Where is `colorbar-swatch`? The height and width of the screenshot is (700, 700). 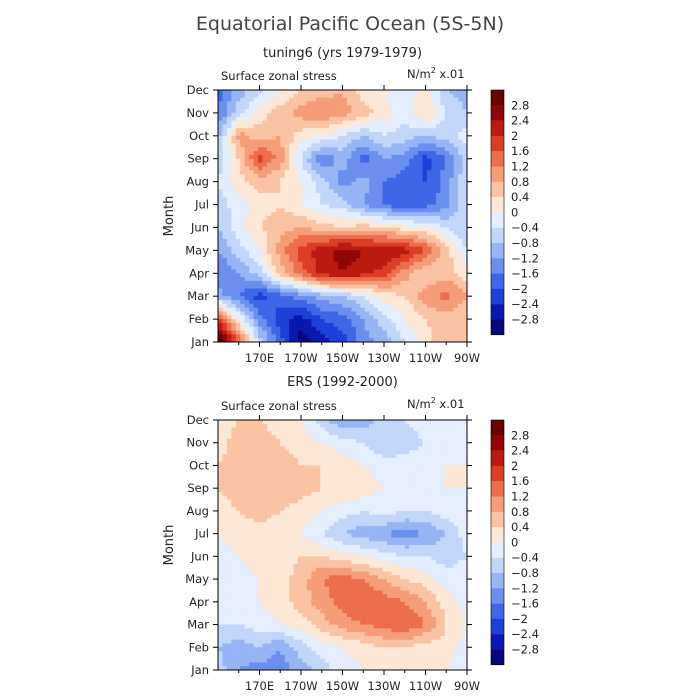
colorbar-swatch is located at coordinates (497, 189).